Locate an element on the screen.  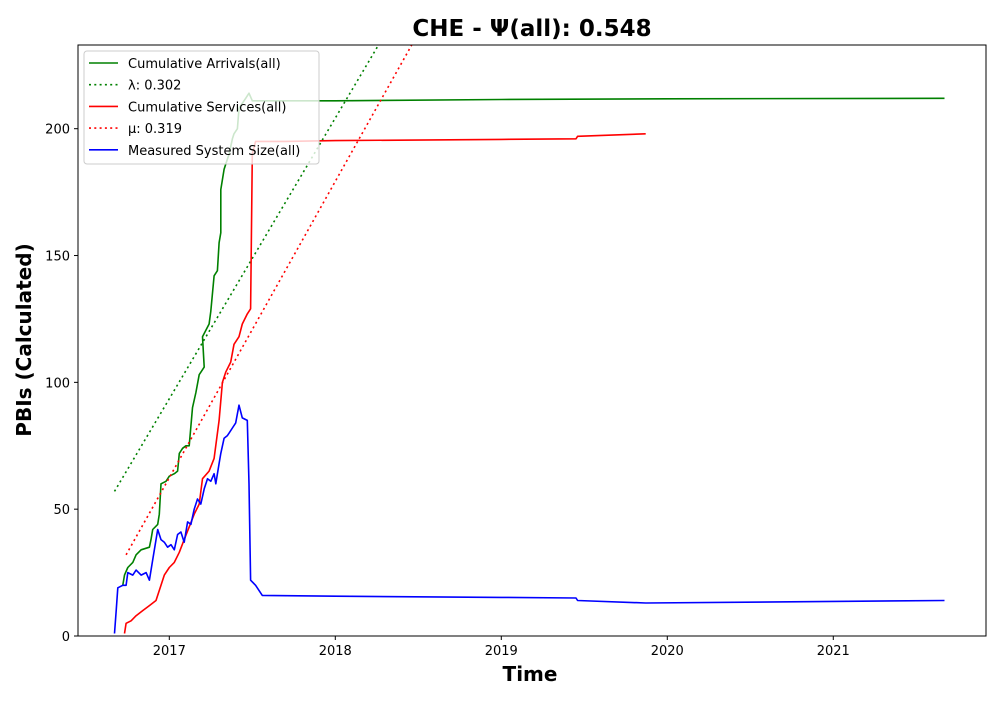
legend-label: Cumulative Services(all) is located at coordinates (207, 107).